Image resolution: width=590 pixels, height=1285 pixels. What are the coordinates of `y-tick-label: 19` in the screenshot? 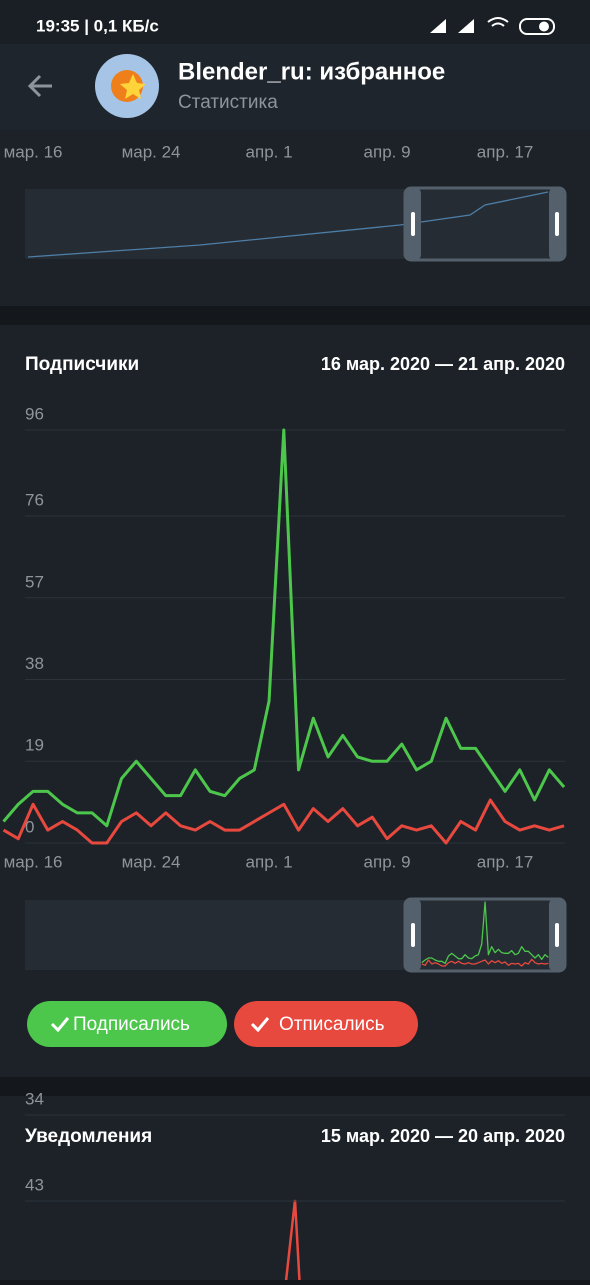 It's located at (34, 745).